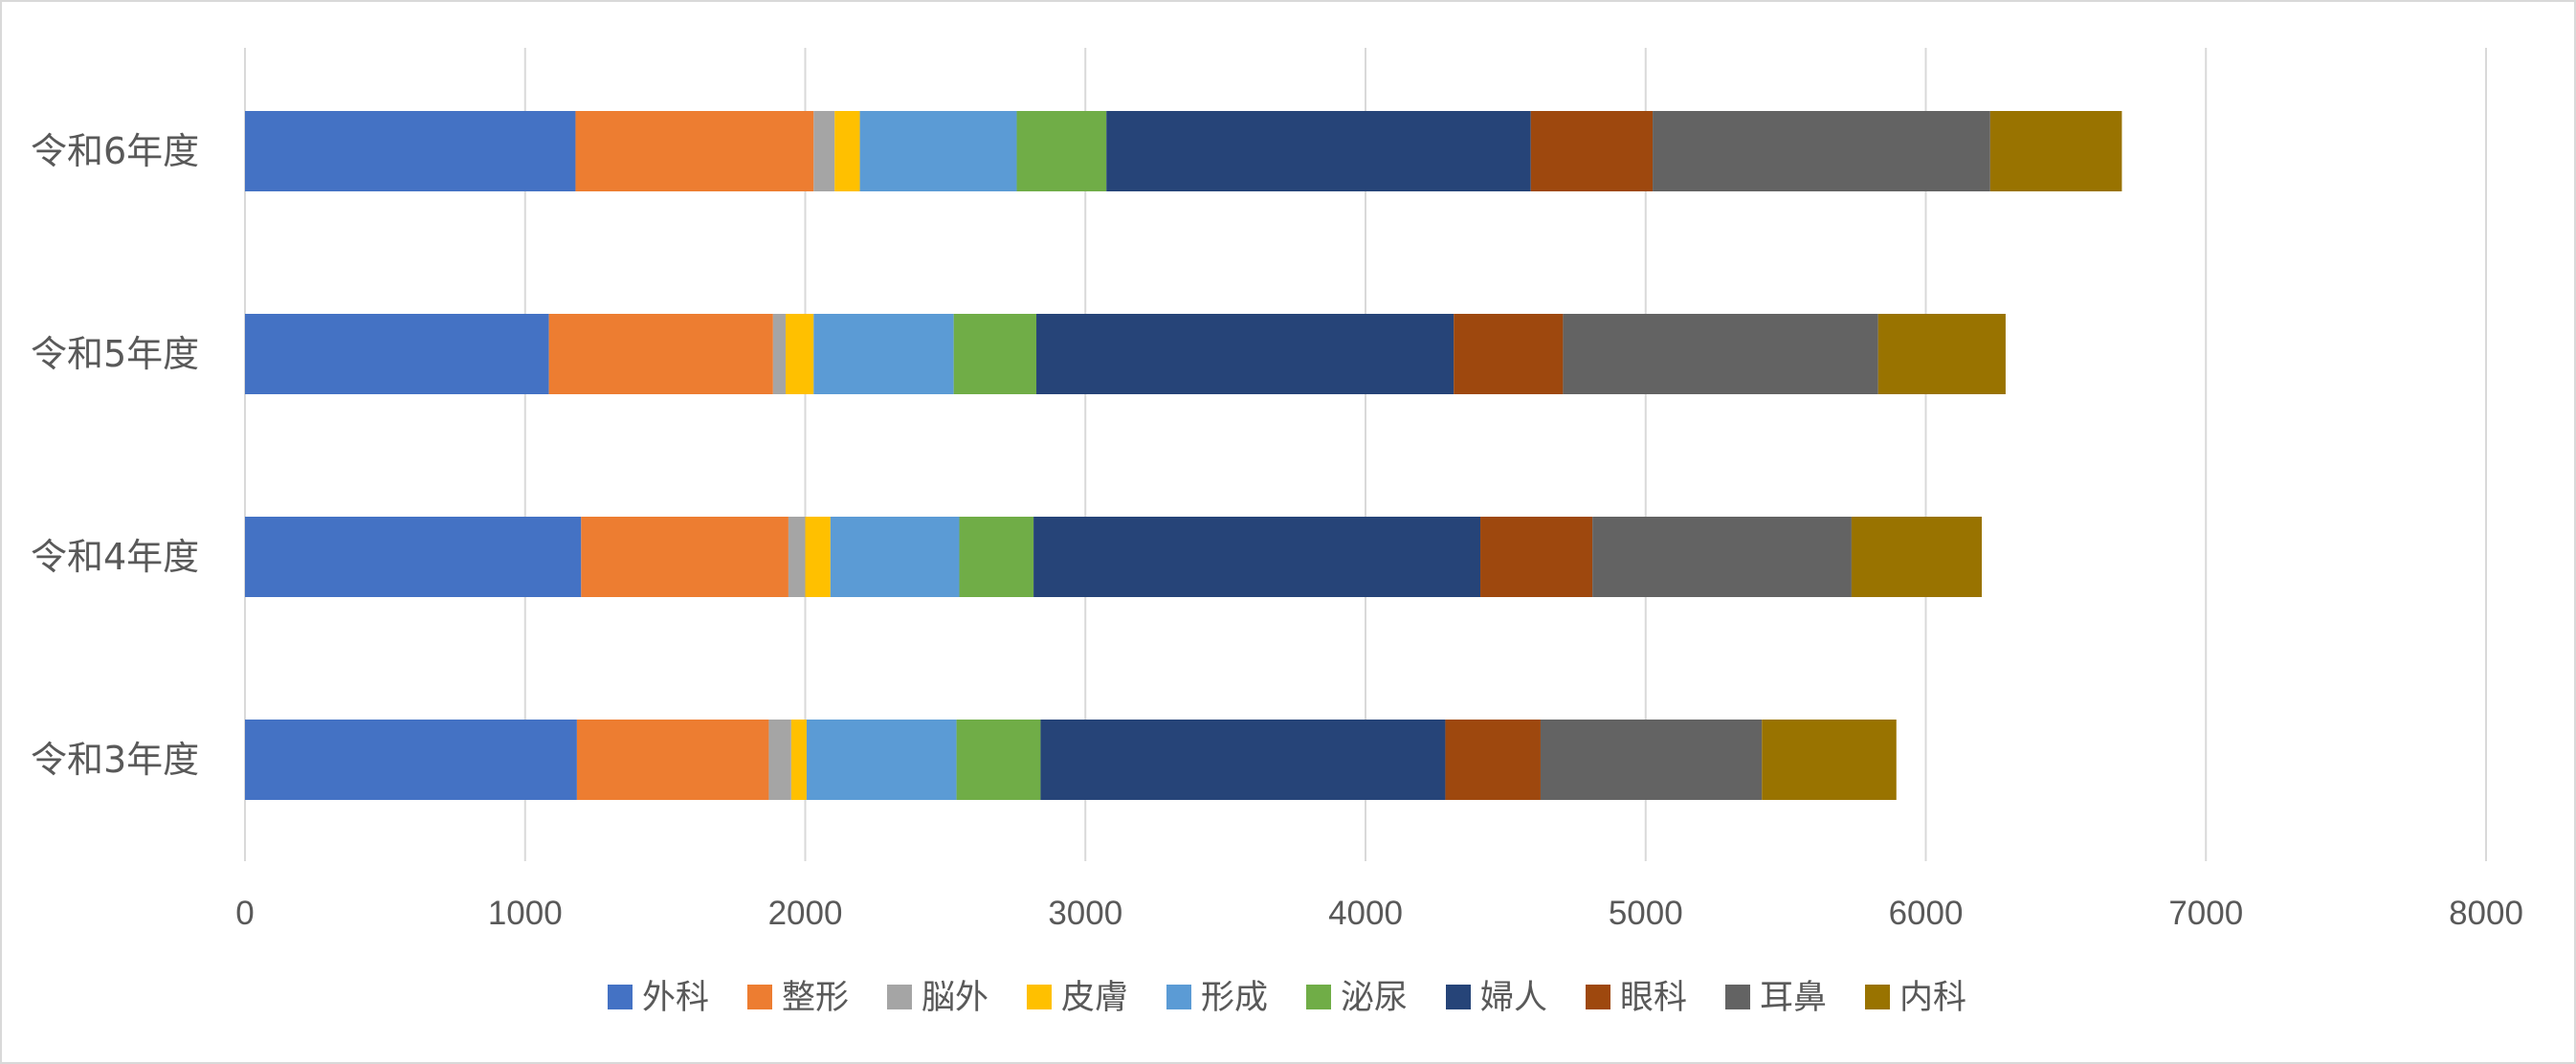 The image size is (2576, 1064). Describe the element at coordinates (1646, 914) in the screenshot. I see `x-tick-label: 5000` at that location.